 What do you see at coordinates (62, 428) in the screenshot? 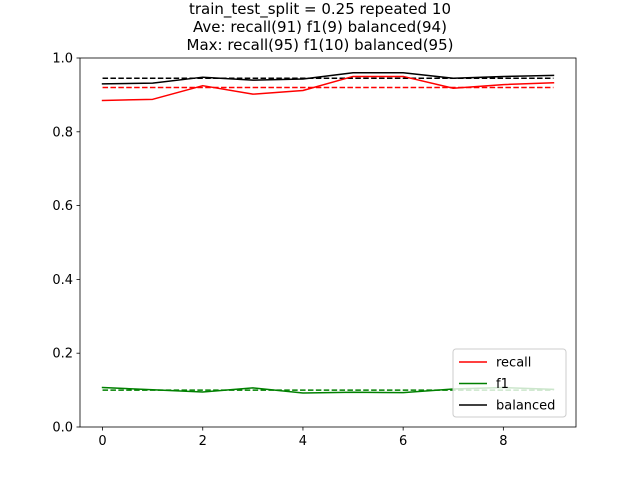
I see `y-tick-label: 0.0` at bounding box center [62, 428].